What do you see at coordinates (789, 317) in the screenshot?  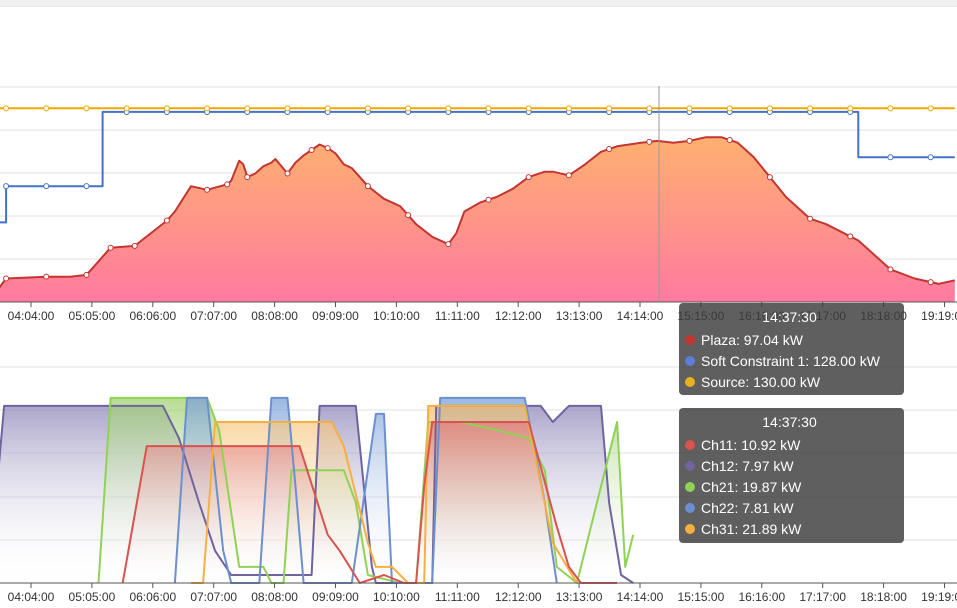 I see `top-tooltip-time: 14:37:30` at bounding box center [789, 317].